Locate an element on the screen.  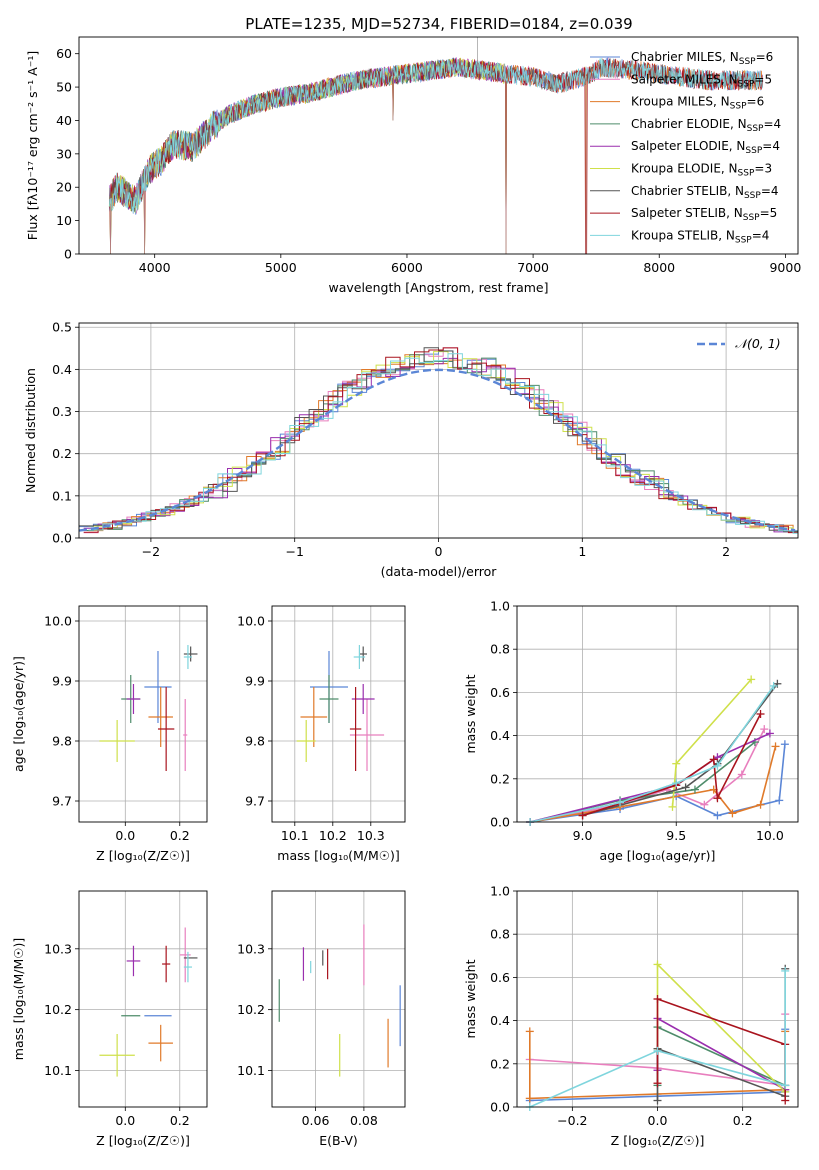
y-axis-label: age [log₁₀(age/yr)] is located at coordinates (18, 714).